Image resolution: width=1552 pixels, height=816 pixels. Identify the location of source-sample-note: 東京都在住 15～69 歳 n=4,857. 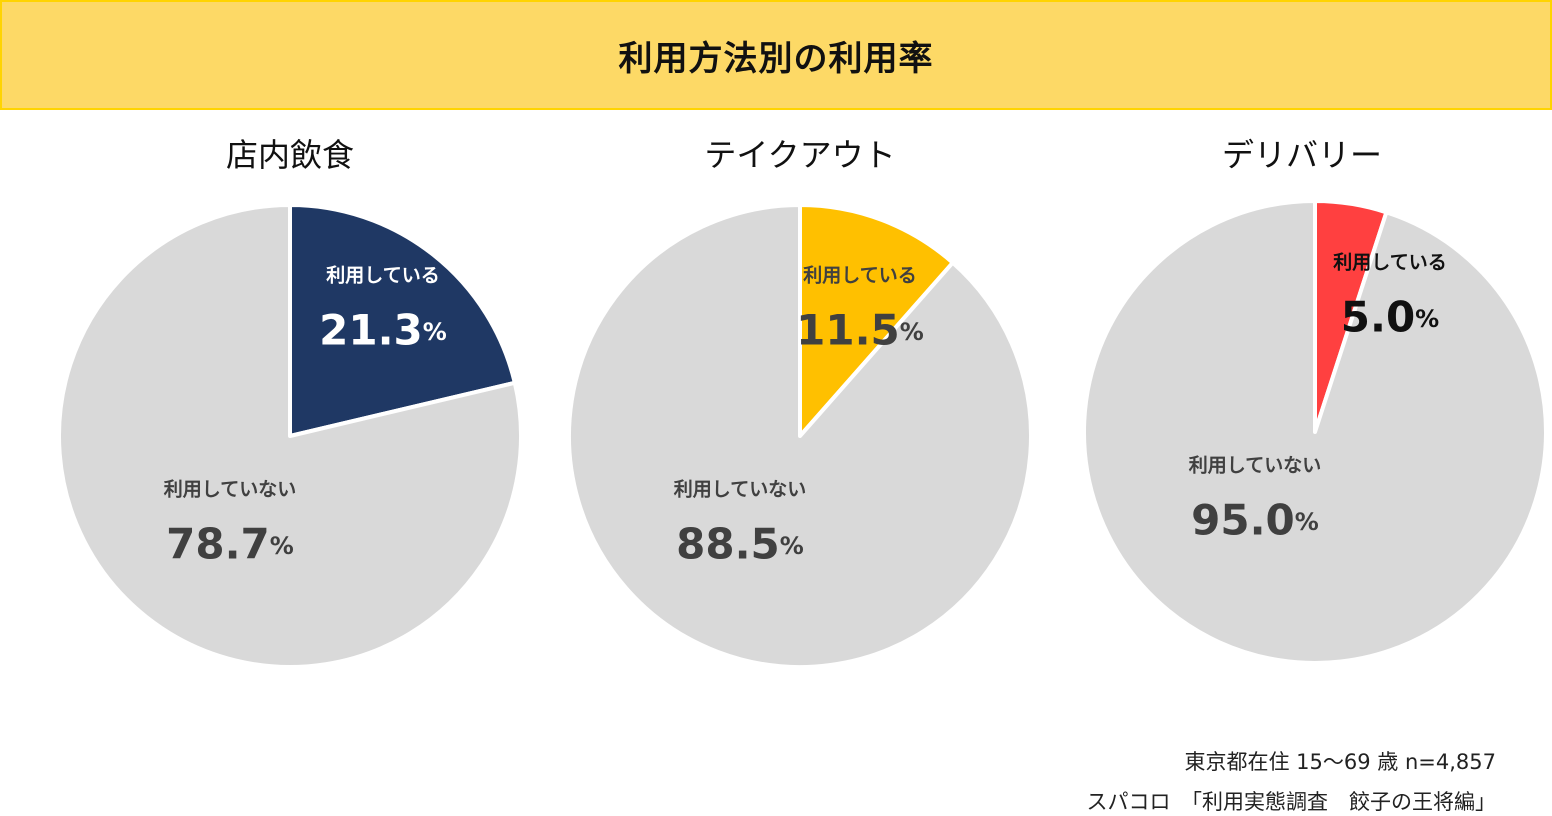
(1340, 762).